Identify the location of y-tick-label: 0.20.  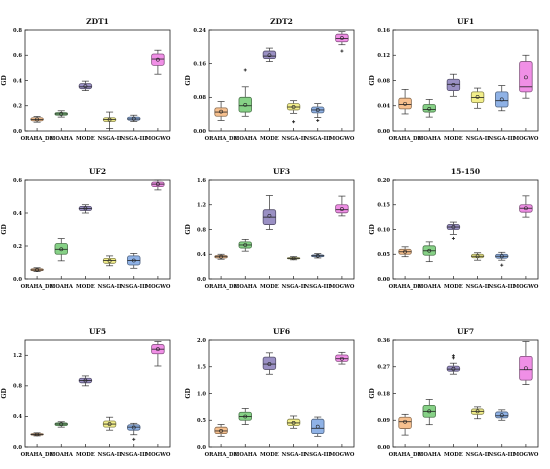
(383, 181).